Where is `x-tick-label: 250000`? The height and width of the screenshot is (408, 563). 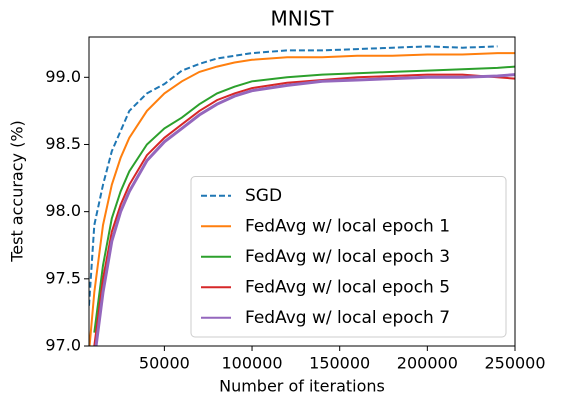 x-tick-label: 250000 is located at coordinates (514, 363).